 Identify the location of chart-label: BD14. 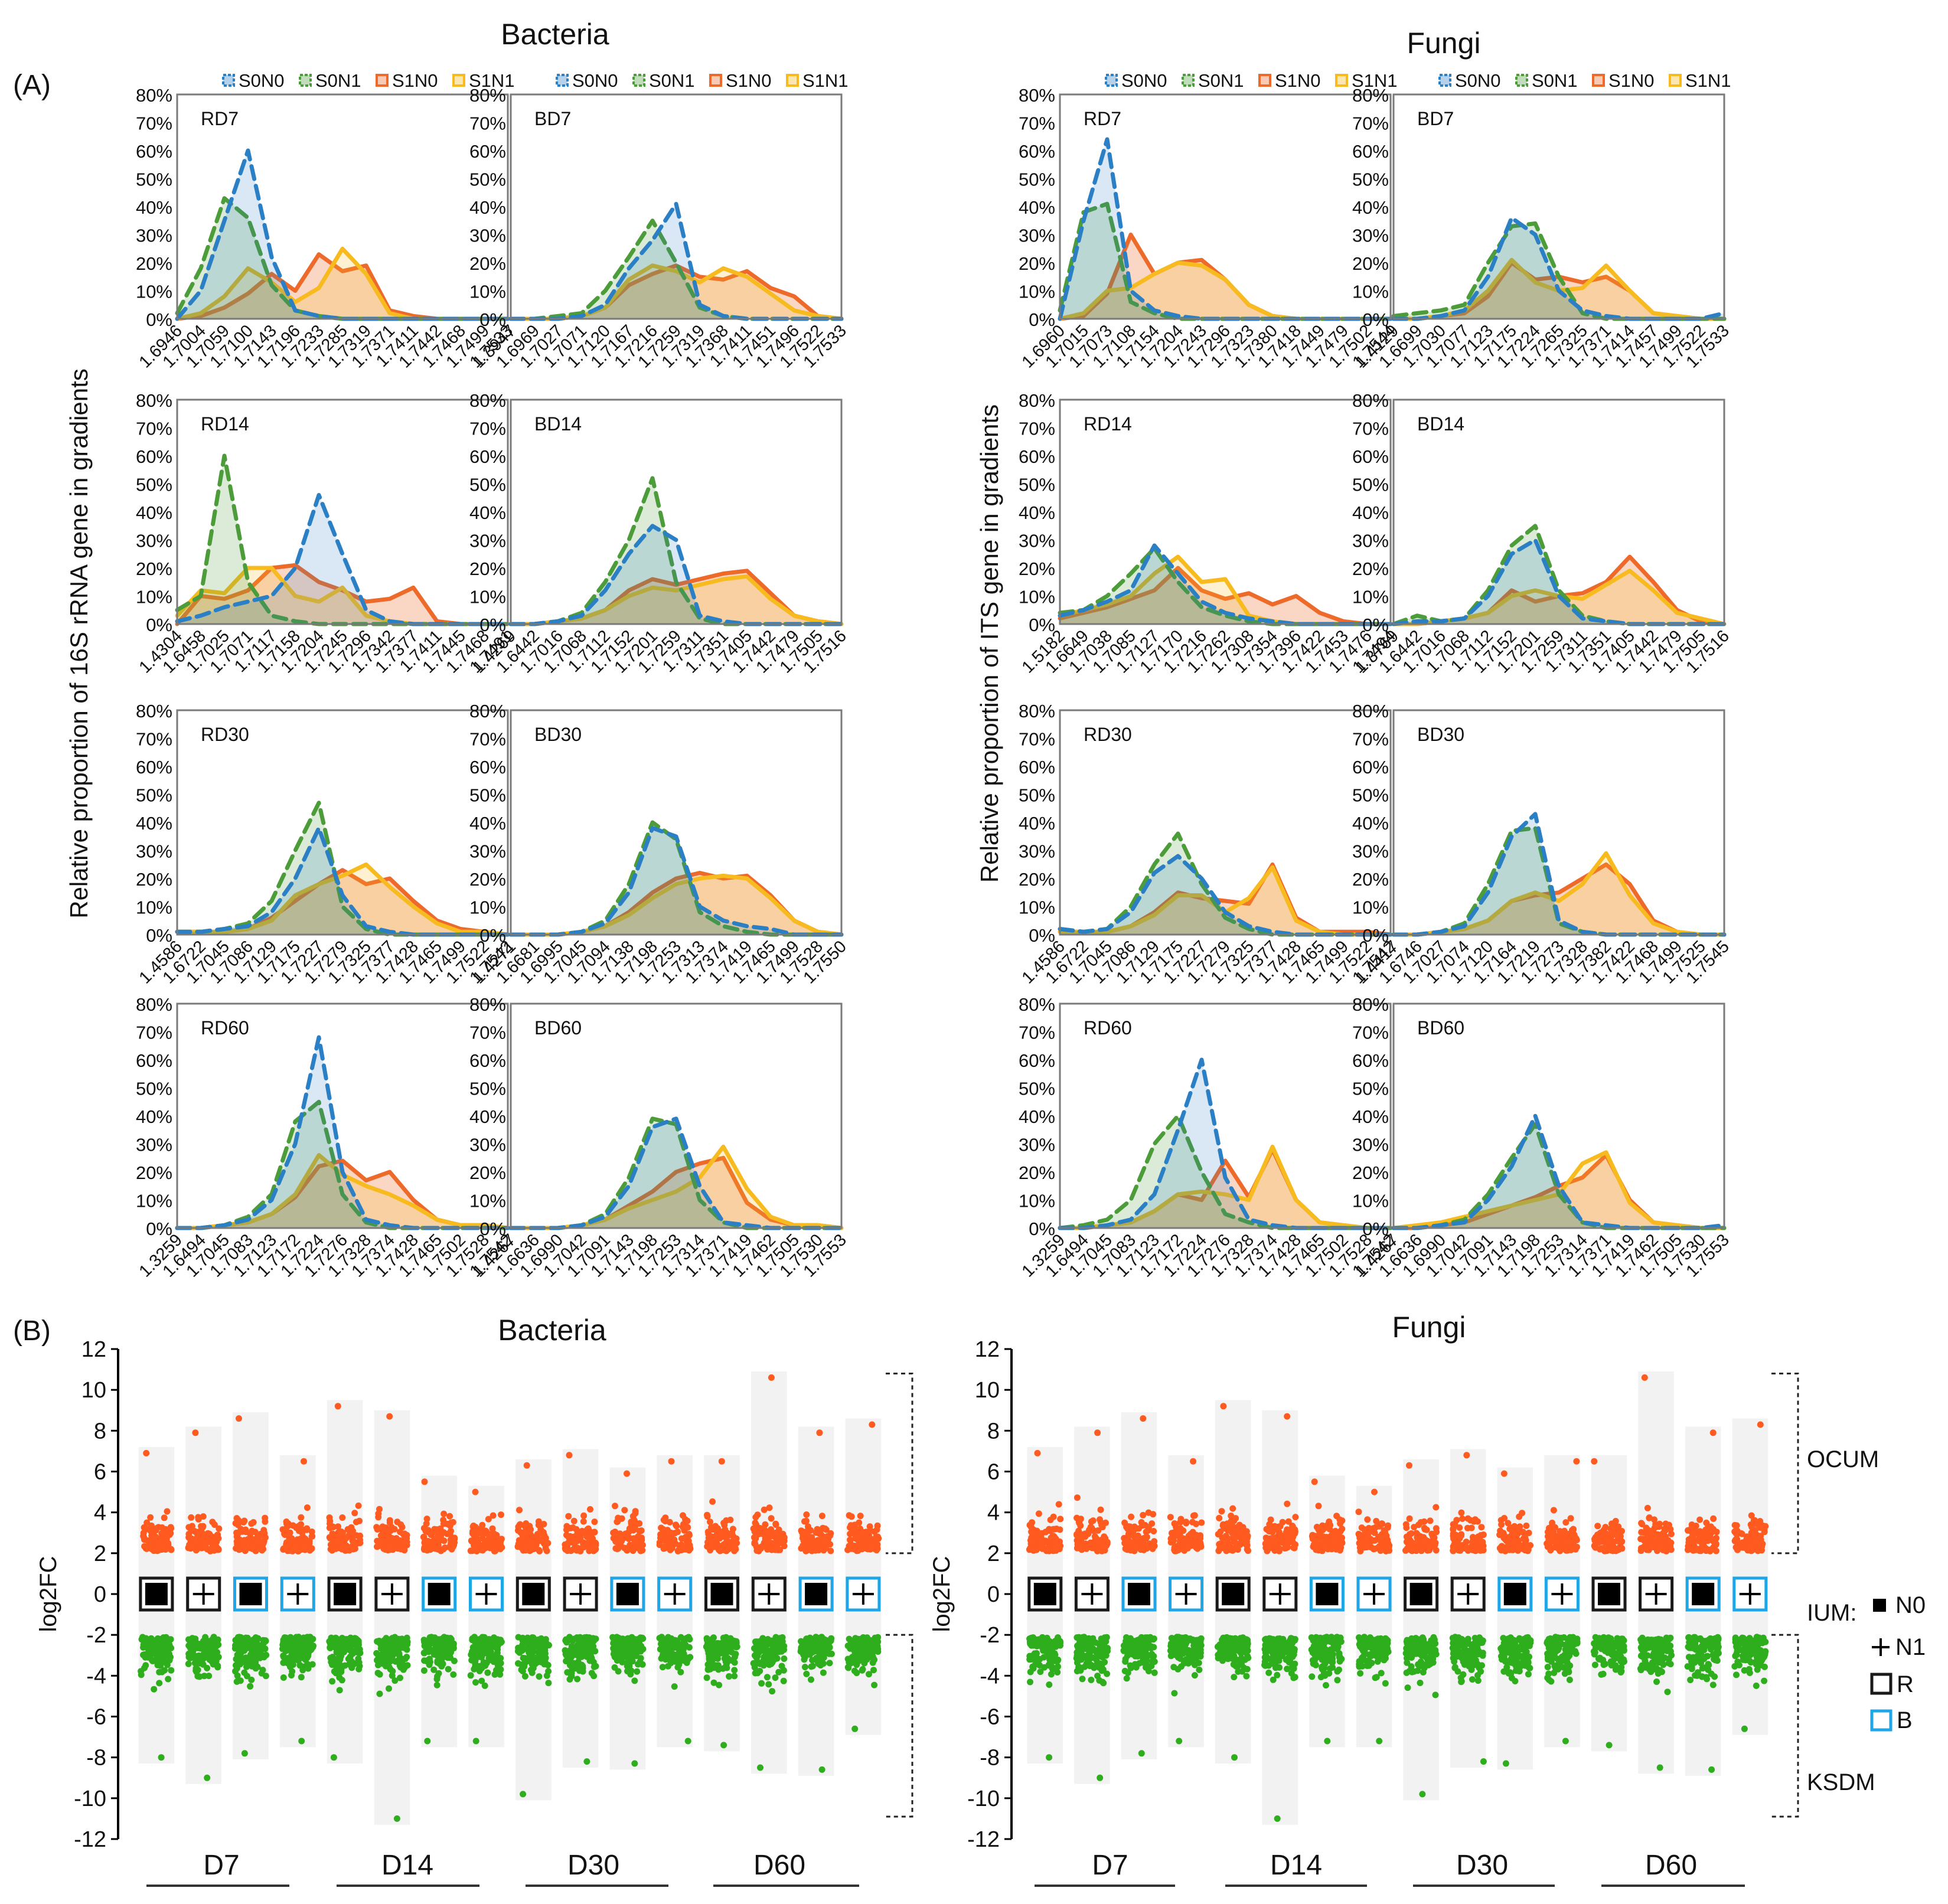
(558, 424).